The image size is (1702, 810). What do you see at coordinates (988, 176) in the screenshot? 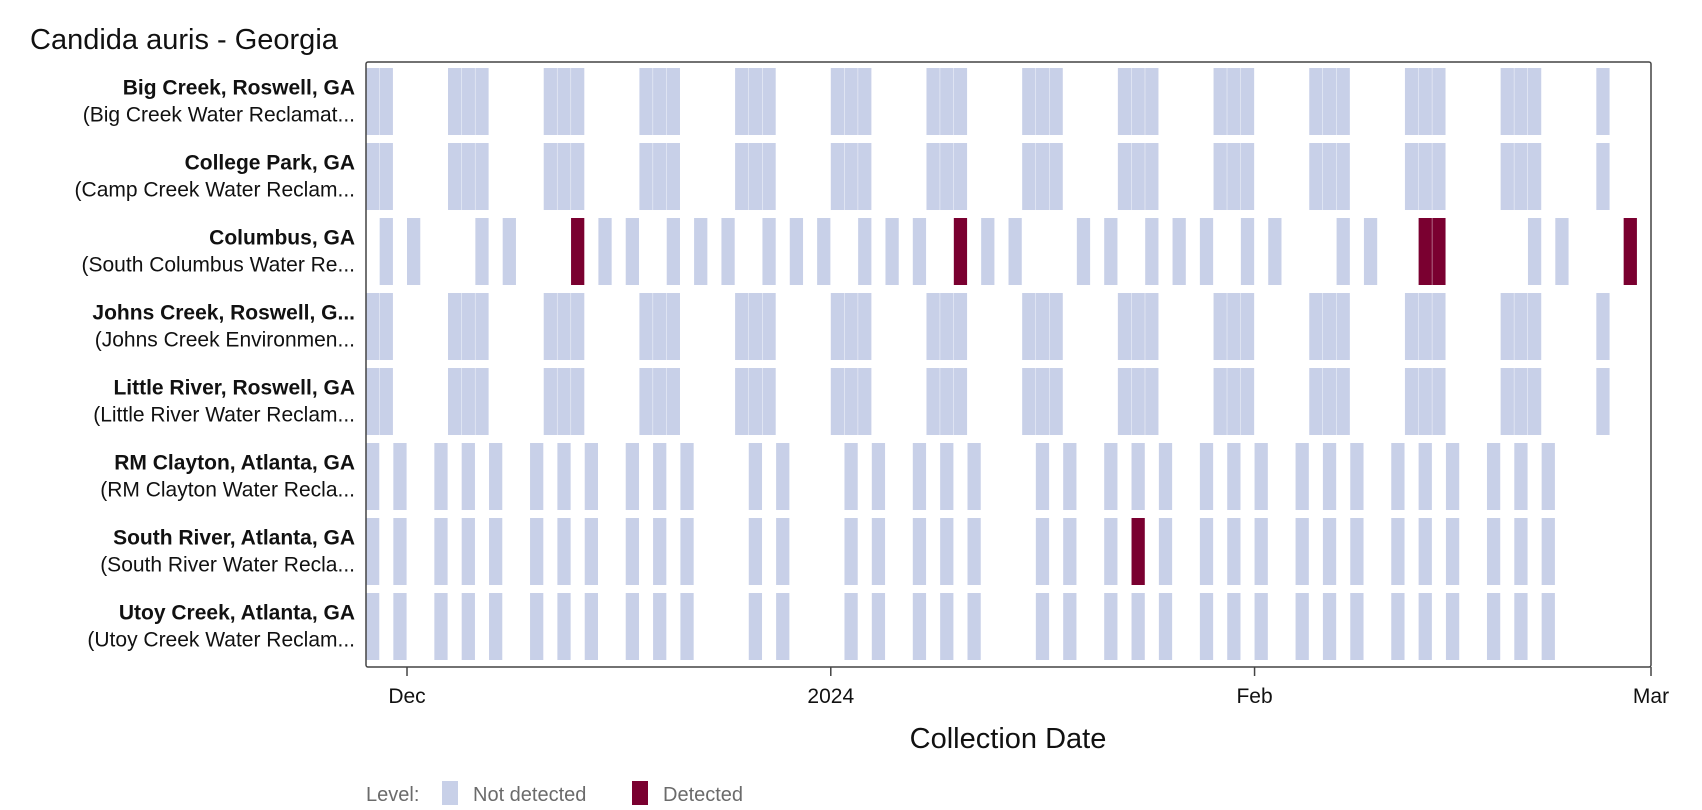
I see `row-college-park-ga` at bounding box center [988, 176].